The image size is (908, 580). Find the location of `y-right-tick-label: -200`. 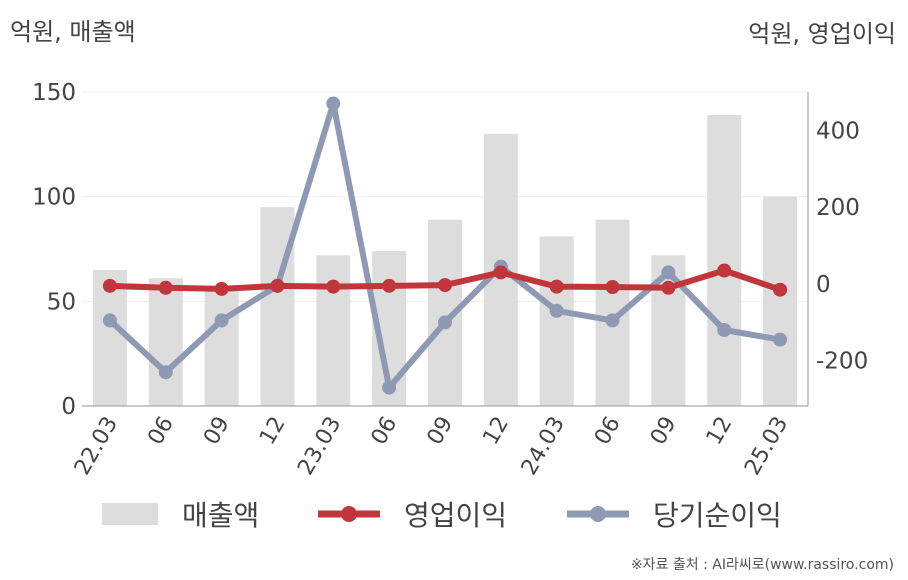

y-right-tick-label: -200 is located at coordinates (842, 362).